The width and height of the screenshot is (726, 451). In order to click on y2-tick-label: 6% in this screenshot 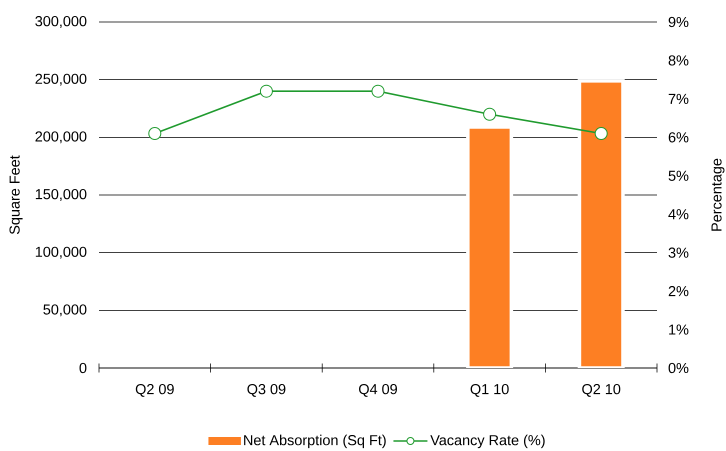, I will do `click(678, 137)`.